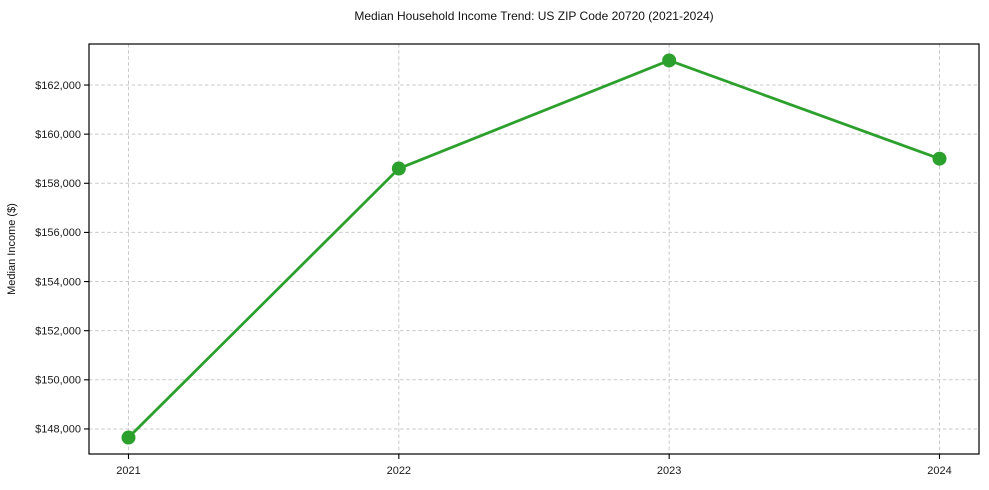  Describe the element at coordinates (399, 471) in the screenshot. I see `x-tick-label: 2022` at that location.